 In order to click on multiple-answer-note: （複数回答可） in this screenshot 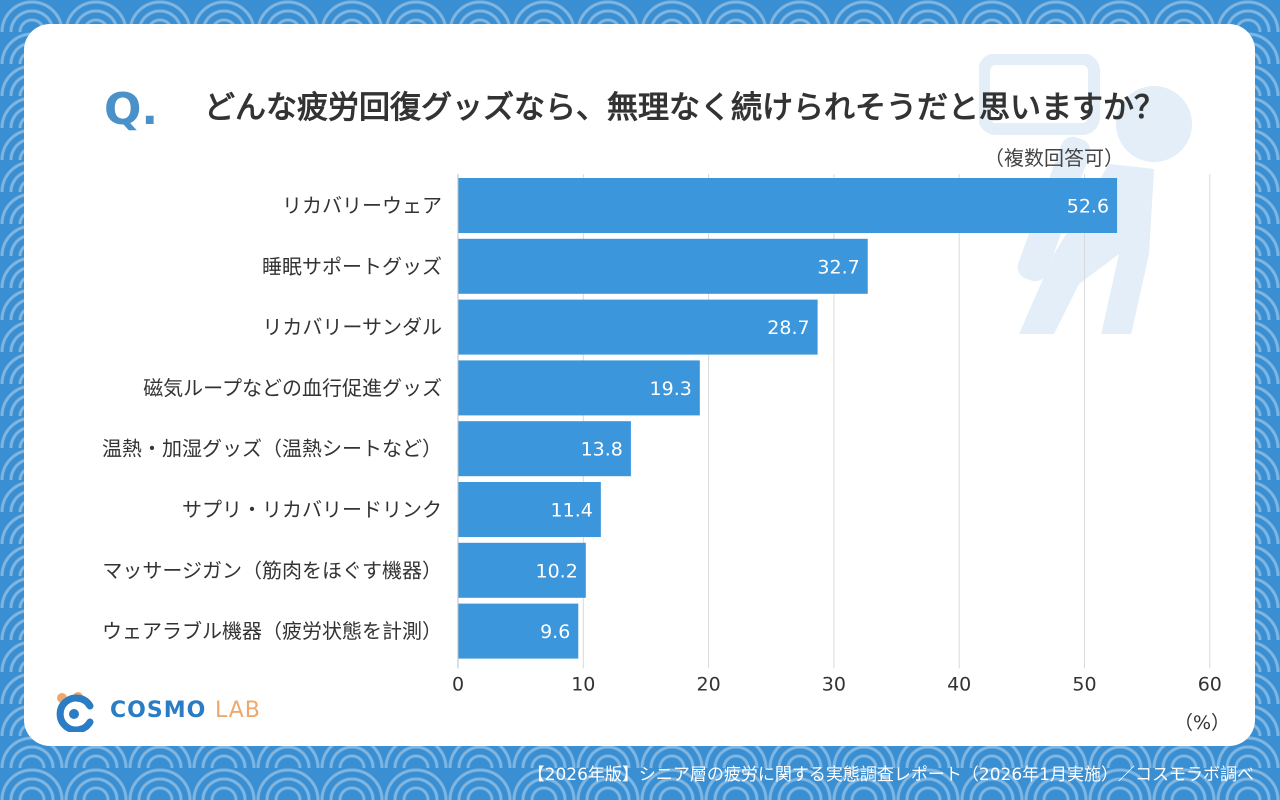, I will do `click(1054, 158)`.